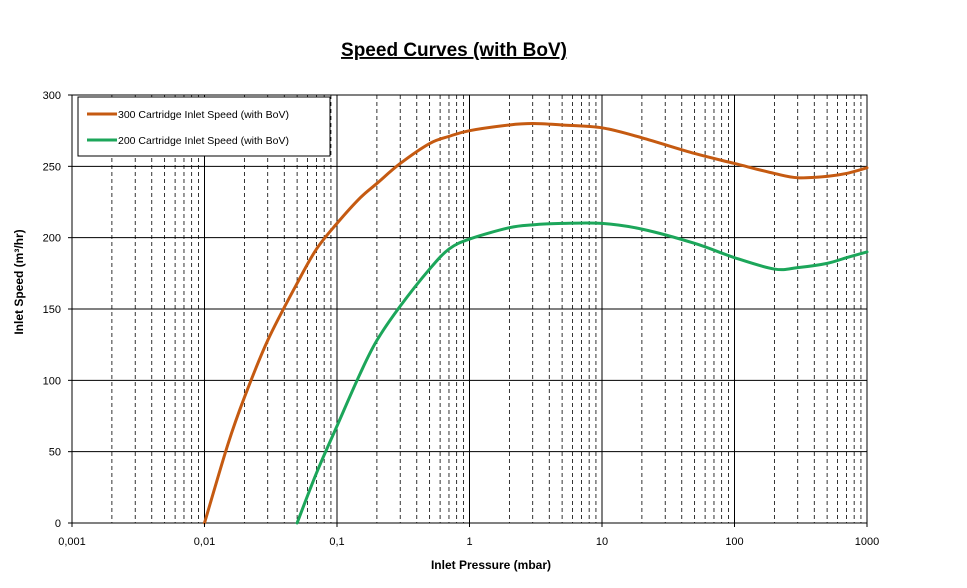  I want to click on legend-label-300-cartridge: 300 Cartridge Inlet Speed (with BoV), so click(203, 115).